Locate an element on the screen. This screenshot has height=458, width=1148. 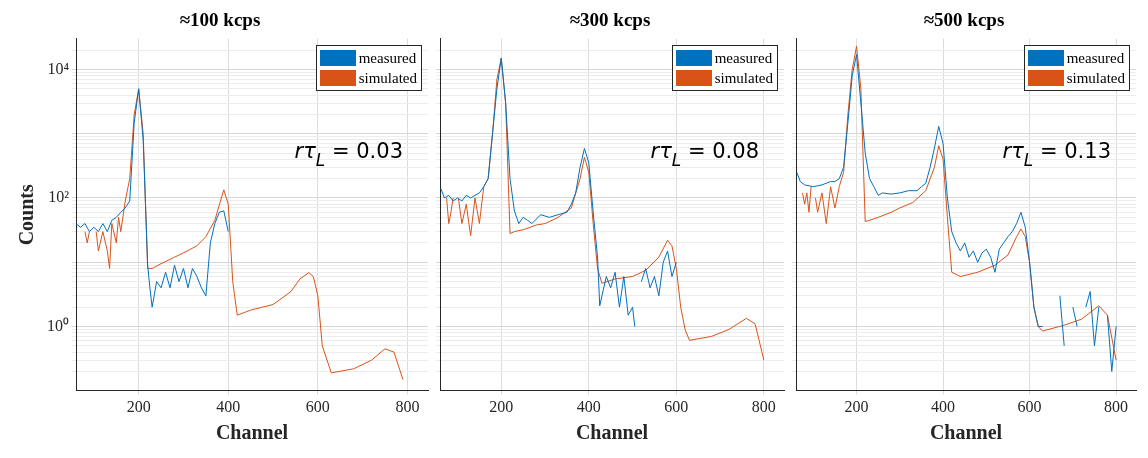
y-tick-label: 10² is located at coordinates (59, 197).